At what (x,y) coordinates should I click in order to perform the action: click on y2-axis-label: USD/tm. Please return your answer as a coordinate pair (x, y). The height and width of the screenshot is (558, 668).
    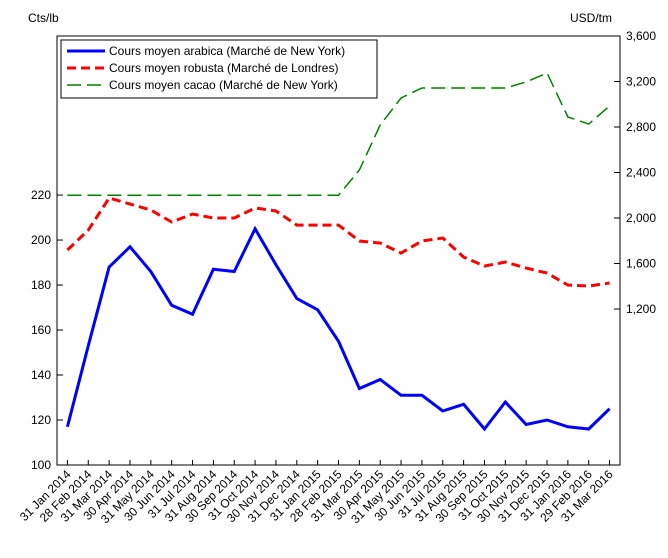
    Looking at the image, I should click on (591, 18).